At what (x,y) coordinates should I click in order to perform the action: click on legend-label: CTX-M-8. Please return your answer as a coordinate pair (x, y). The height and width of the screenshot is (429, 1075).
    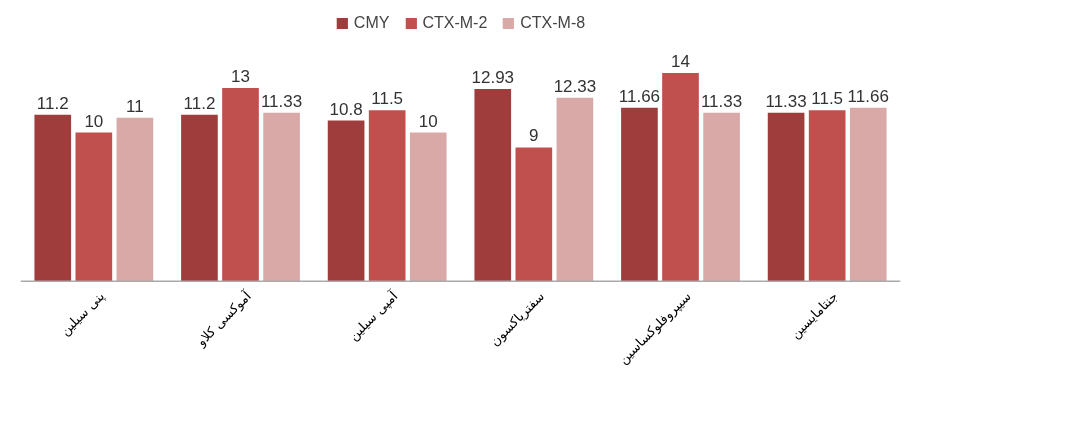
    Looking at the image, I should click on (553, 23).